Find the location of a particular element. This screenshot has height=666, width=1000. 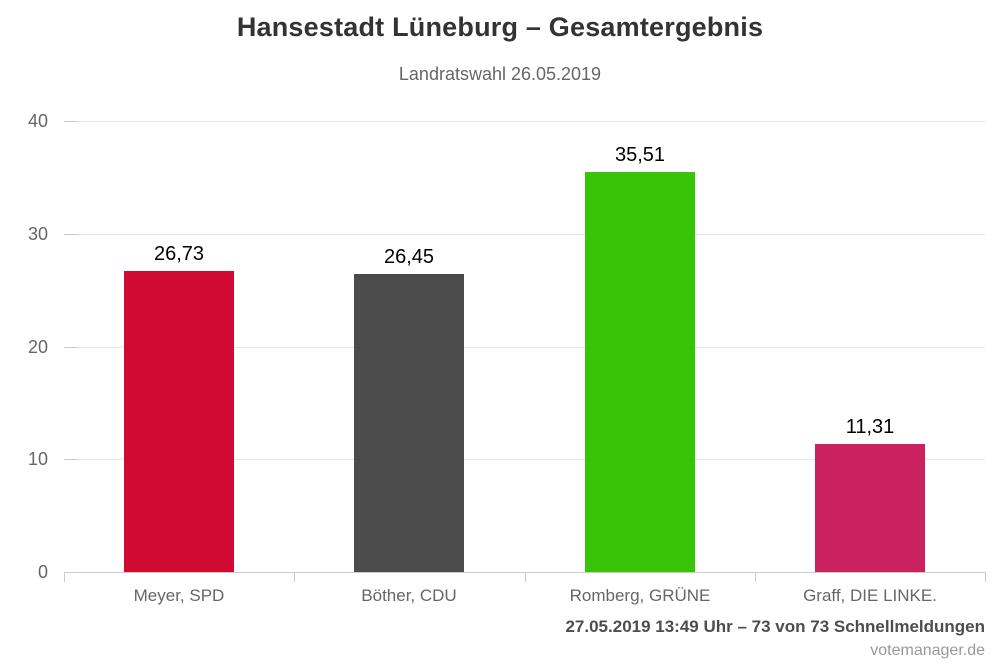

y-axis-label: 20 is located at coordinates (37, 347).